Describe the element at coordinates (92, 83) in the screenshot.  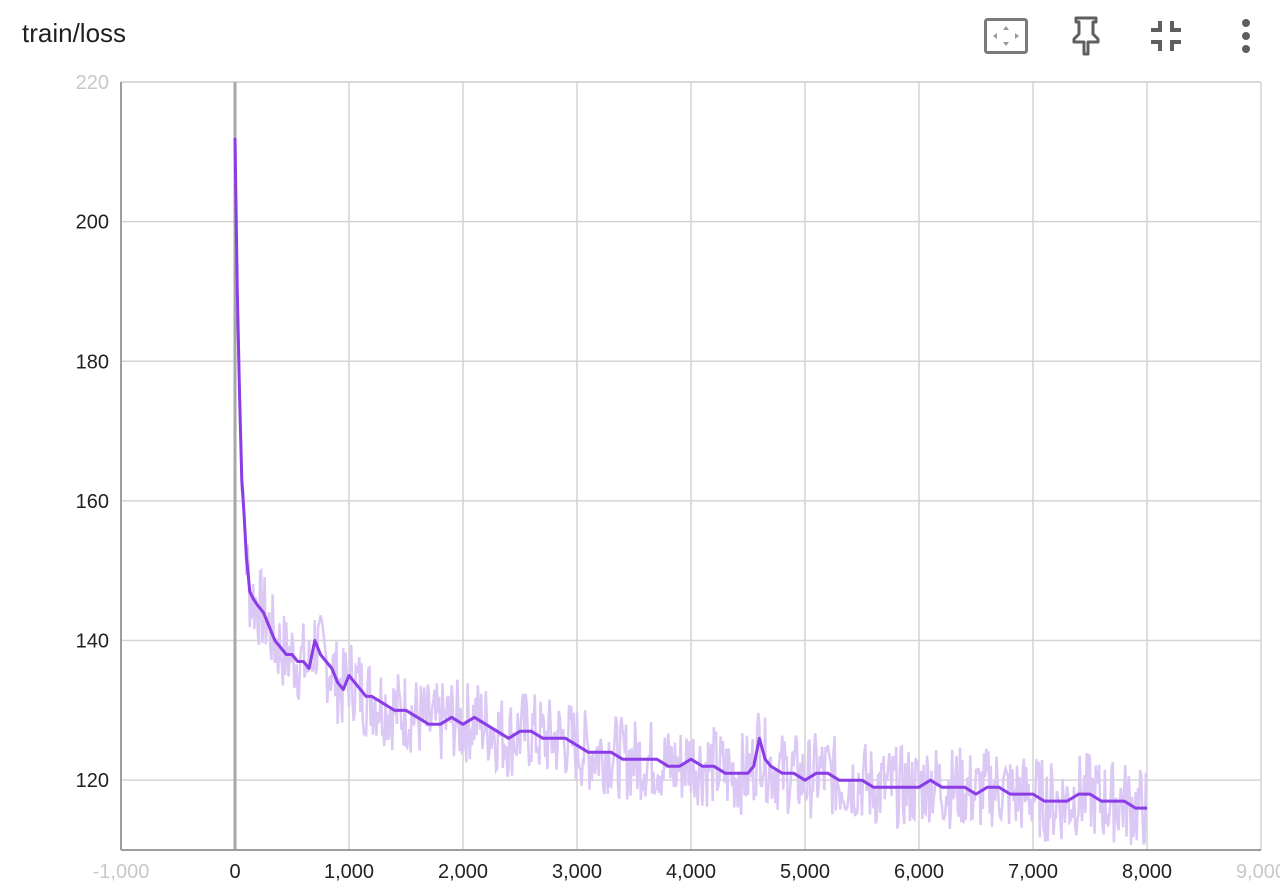
I see `y-tick-label: 220` at that location.